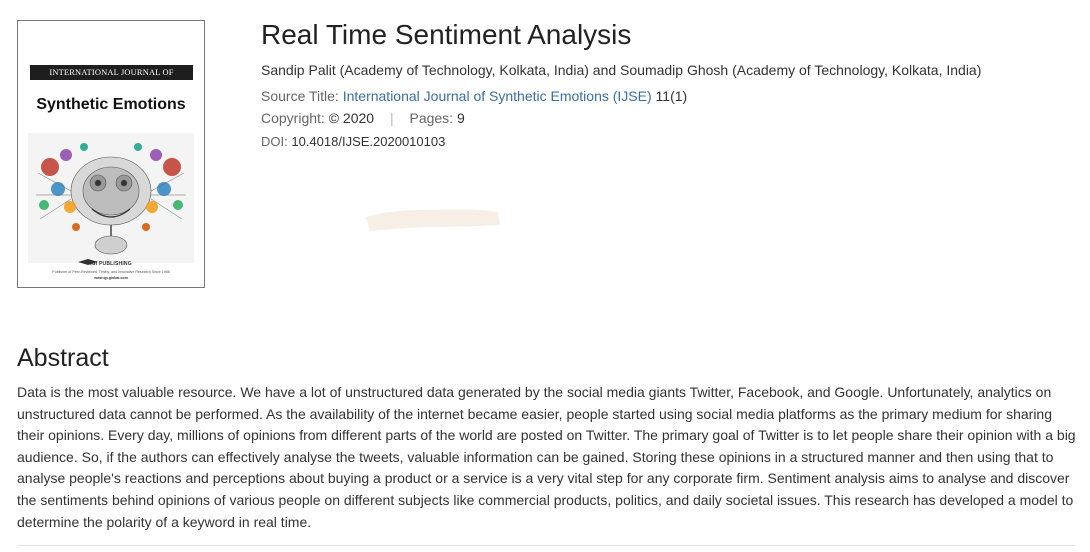 The image size is (1090, 552). Describe the element at coordinates (111, 278) in the screenshot. I see `cover-publisher-url: www.igi-global.com` at that location.